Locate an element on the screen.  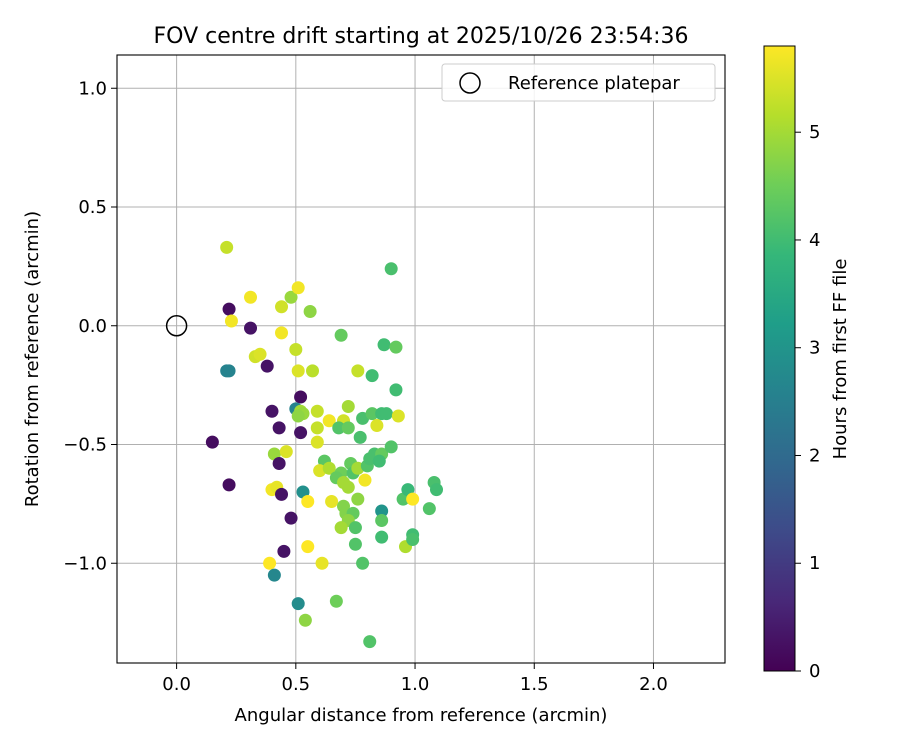
y-tick-label: −0.5 is located at coordinates (85, 445).